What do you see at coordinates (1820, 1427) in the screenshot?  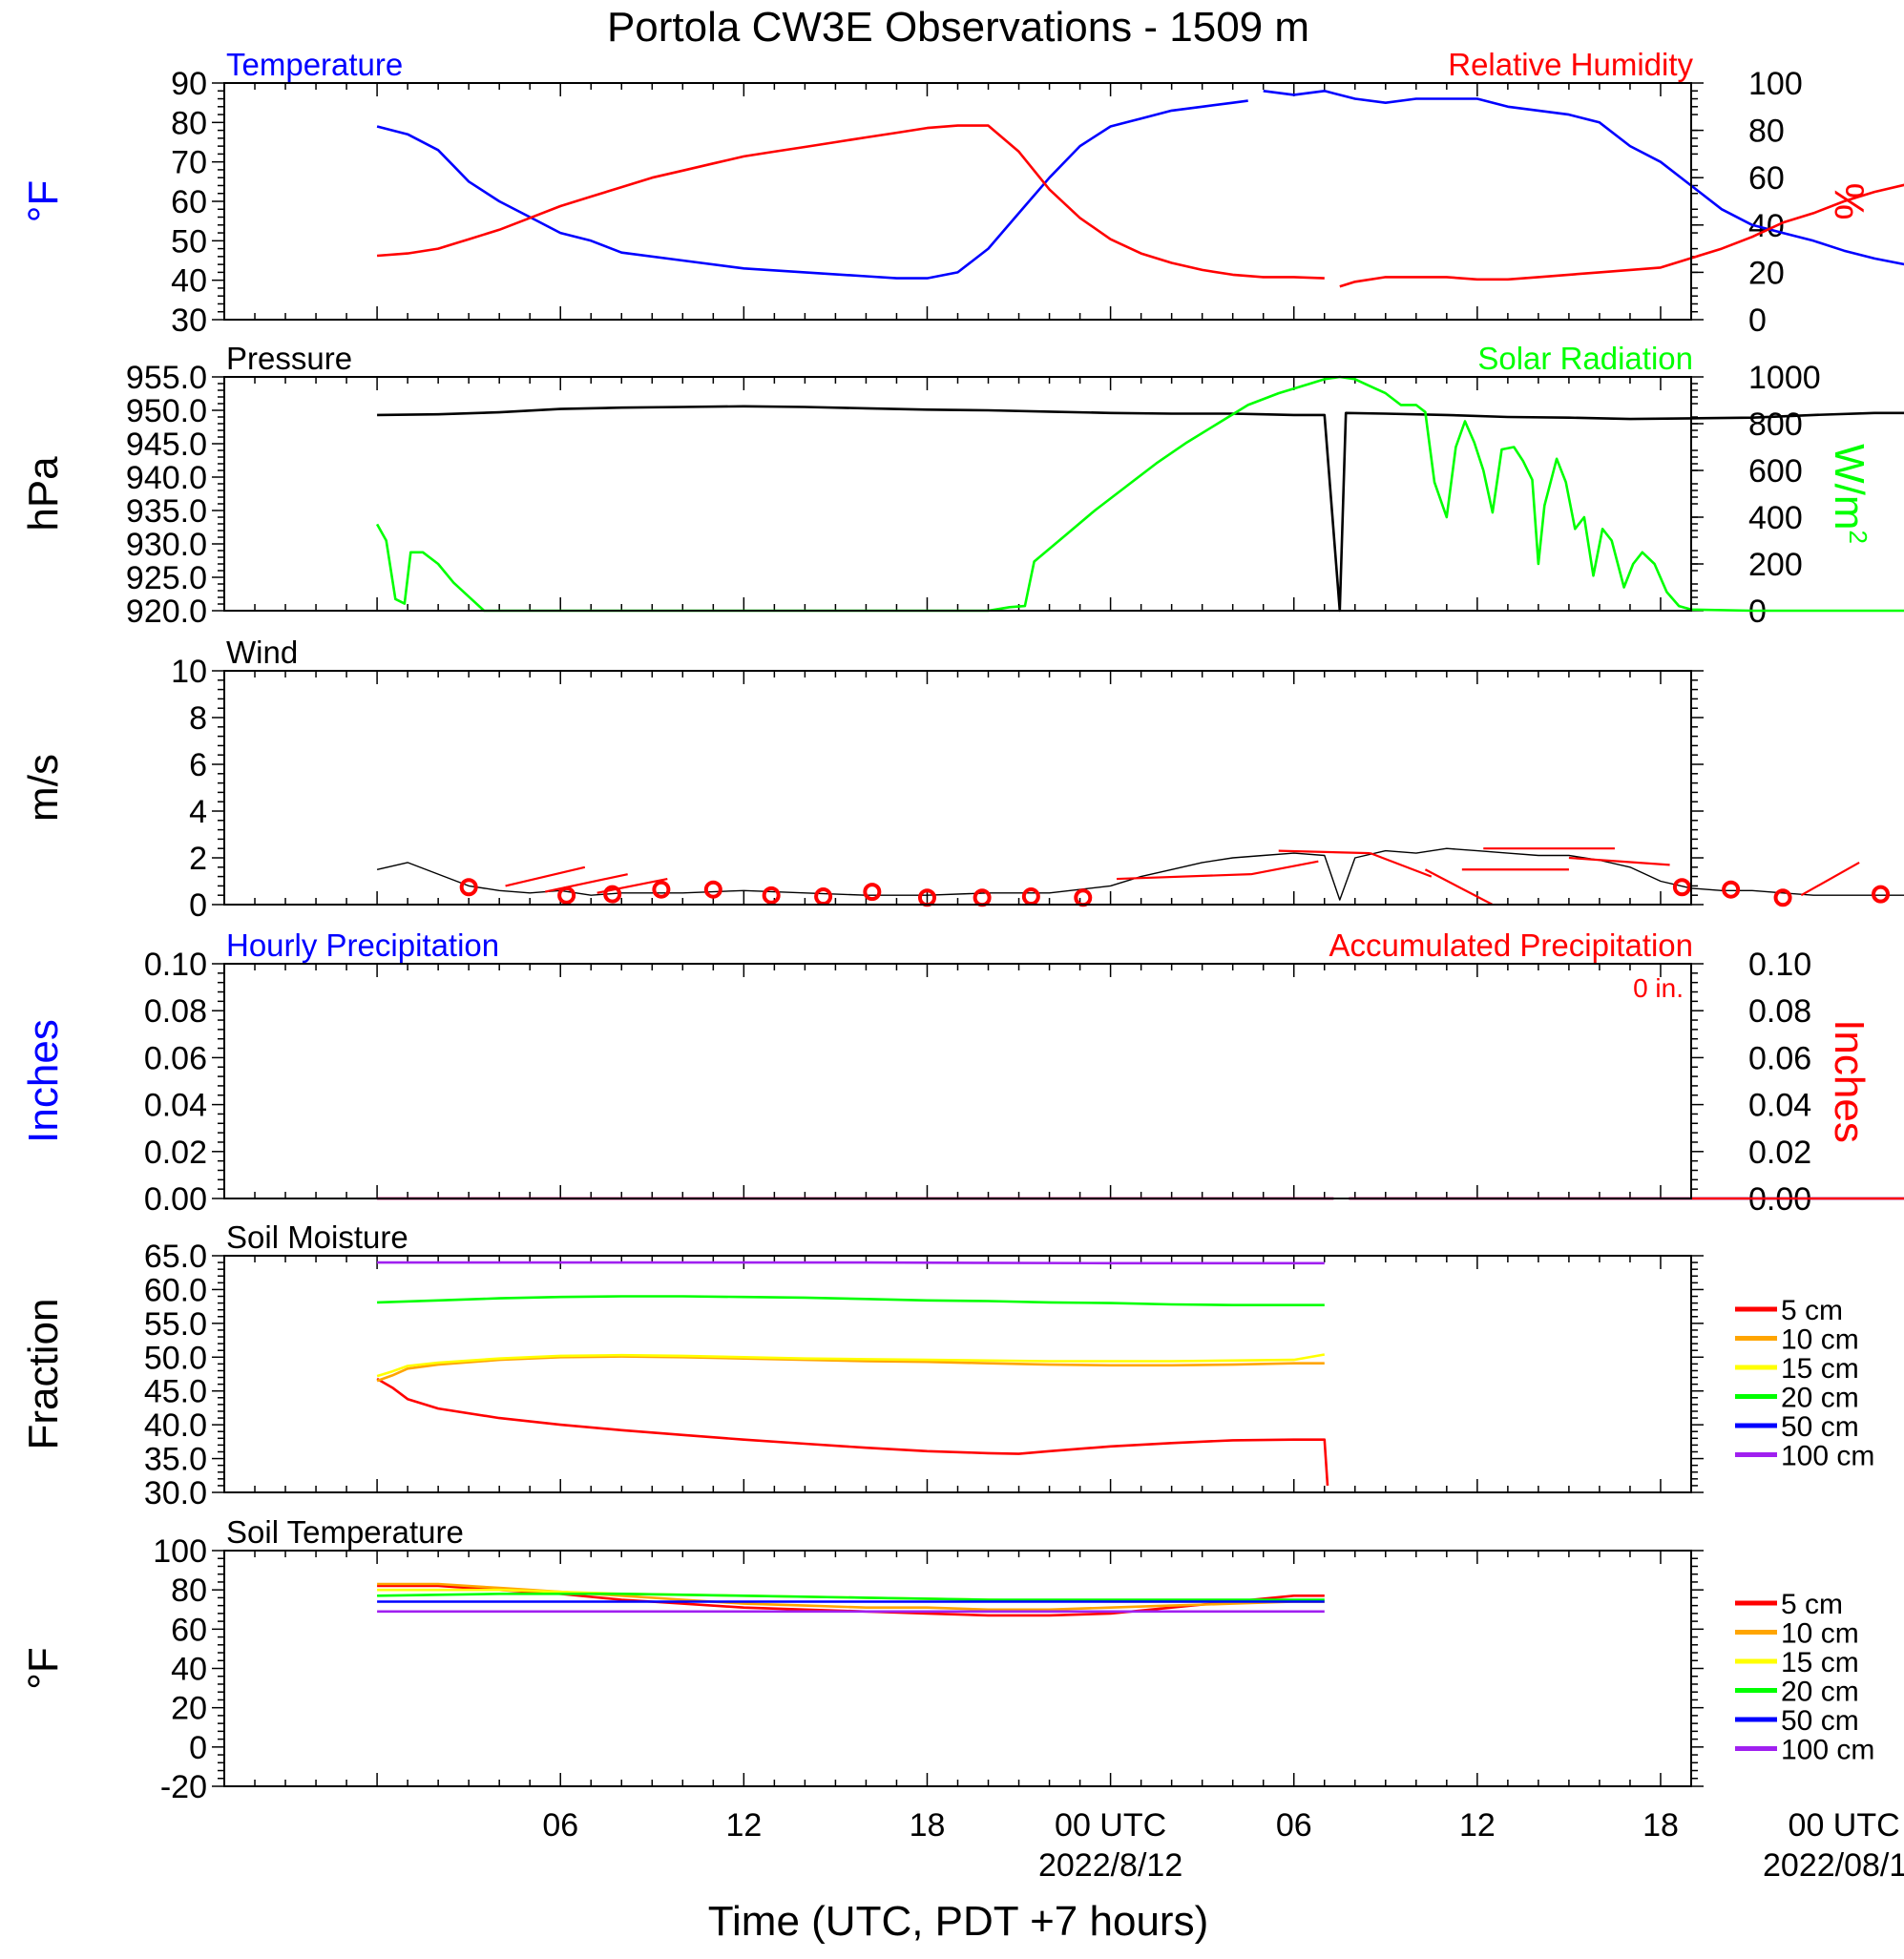 I see `legend-label: 50 cm` at bounding box center [1820, 1427].